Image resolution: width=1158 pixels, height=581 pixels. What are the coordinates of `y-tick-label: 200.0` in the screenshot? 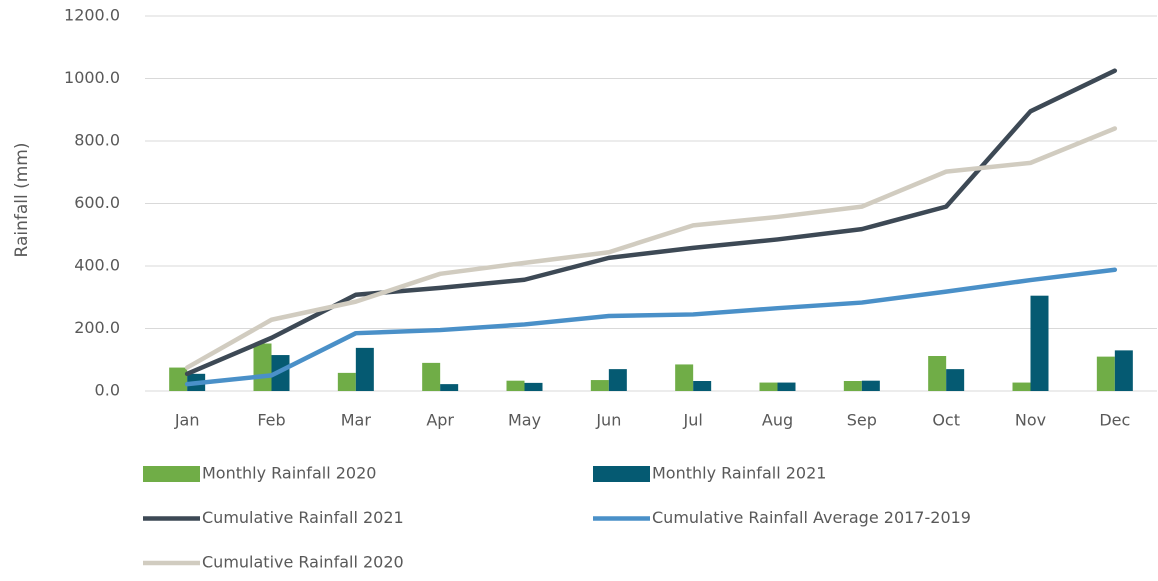 It's located at (97, 327).